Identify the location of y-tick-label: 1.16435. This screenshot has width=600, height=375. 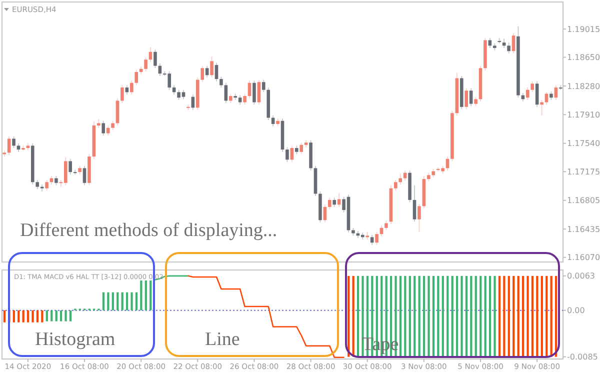
(583, 229).